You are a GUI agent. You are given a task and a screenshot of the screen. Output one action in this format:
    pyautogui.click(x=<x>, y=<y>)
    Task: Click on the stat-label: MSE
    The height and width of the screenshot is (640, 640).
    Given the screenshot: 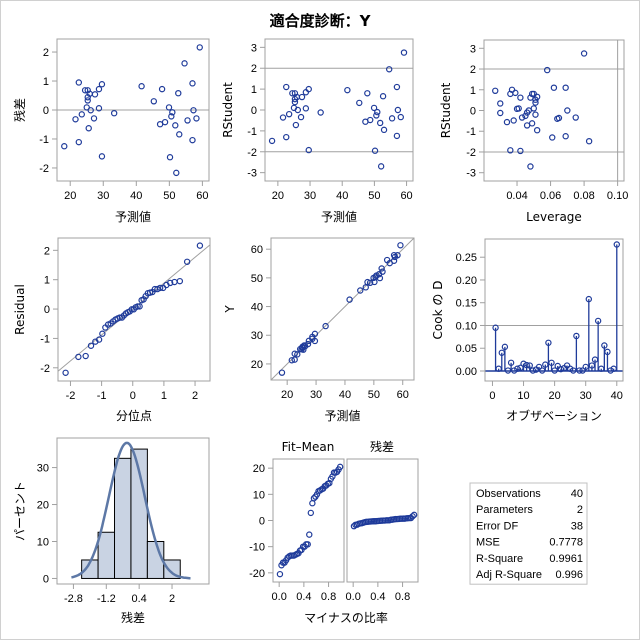 What is the action you would take?
    pyautogui.click(x=488, y=543)
    